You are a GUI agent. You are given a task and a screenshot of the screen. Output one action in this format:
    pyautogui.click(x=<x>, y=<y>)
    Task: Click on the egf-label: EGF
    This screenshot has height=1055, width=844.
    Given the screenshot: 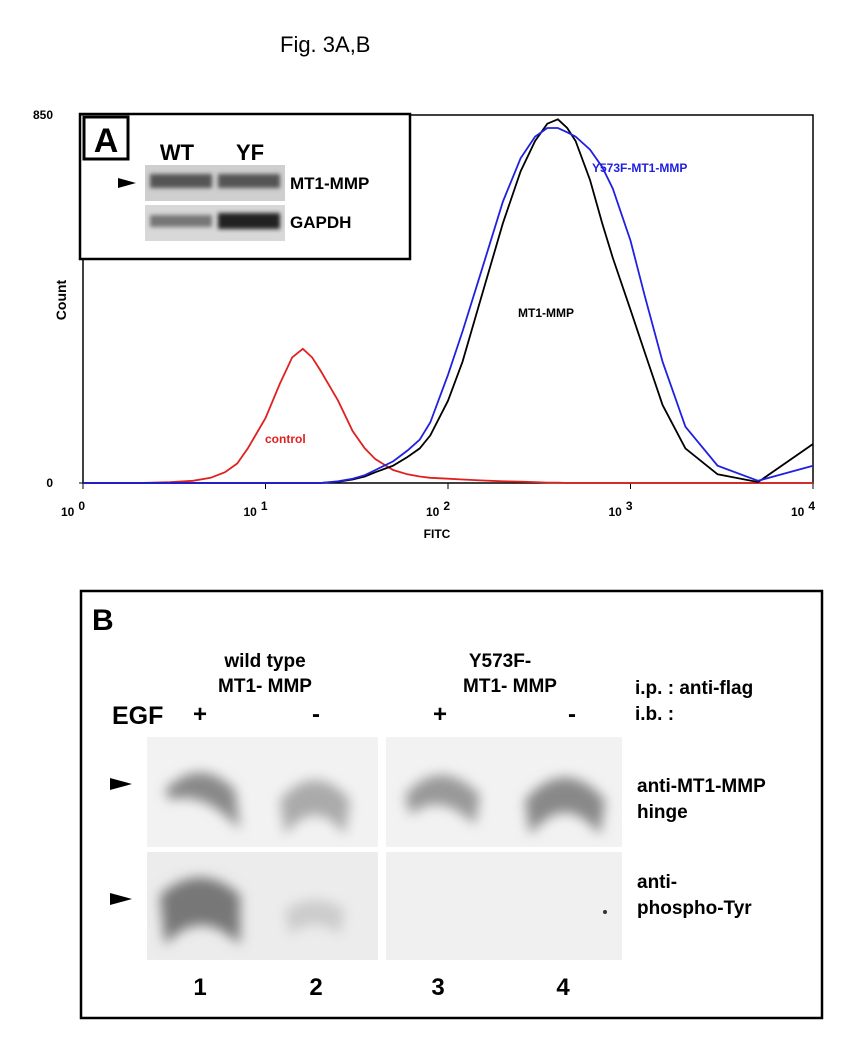 What is the action you would take?
    pyautogui.click(x=137, y=716)
    